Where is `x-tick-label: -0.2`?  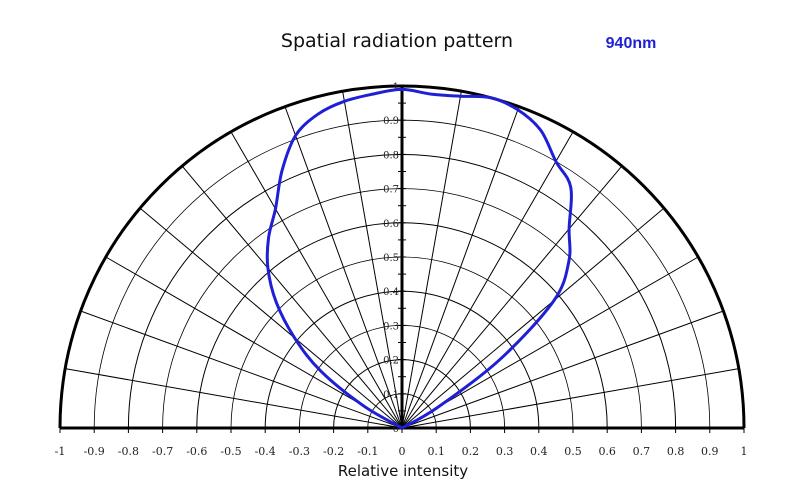 x-tick-label: -0.2 is located at coordinates (333, 451).